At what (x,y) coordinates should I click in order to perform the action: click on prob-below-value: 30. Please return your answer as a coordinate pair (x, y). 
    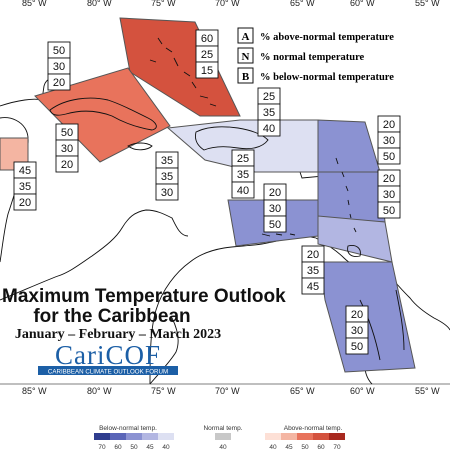
    Looking at the image, I should click on (167, 193).